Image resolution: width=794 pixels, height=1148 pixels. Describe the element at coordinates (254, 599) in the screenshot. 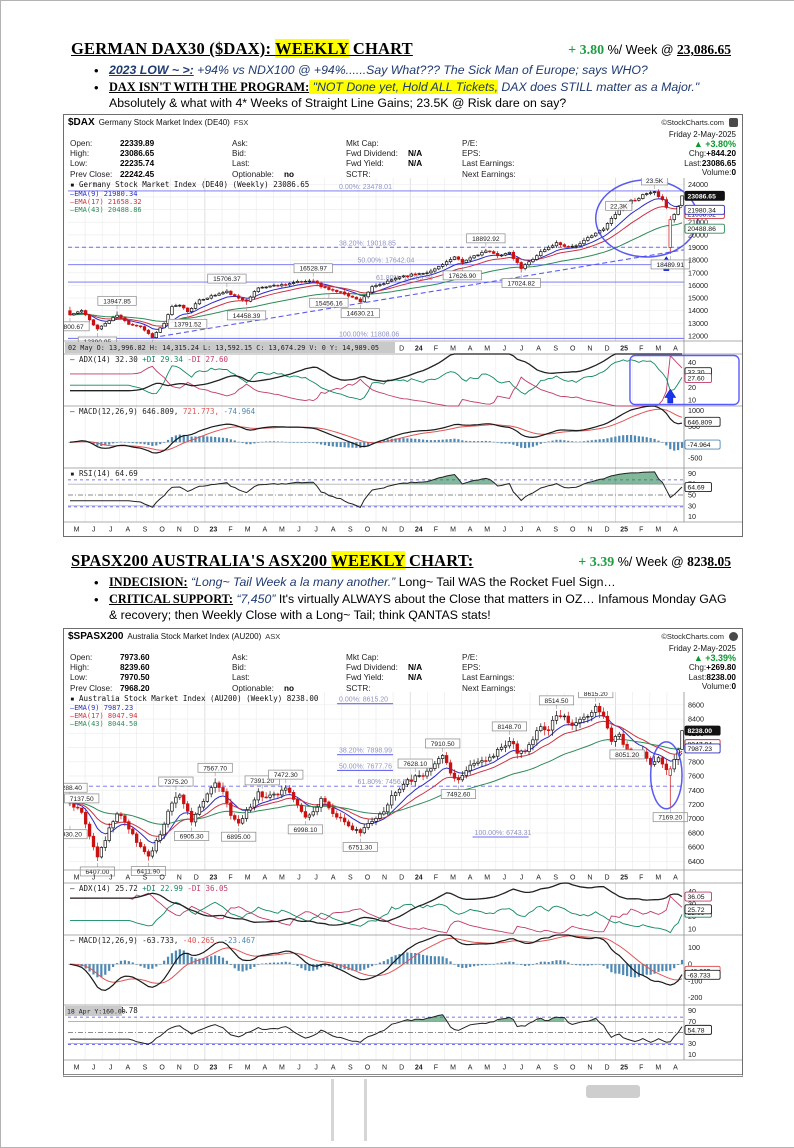

I see `bullet-text-navy: “7,450”` at that location.